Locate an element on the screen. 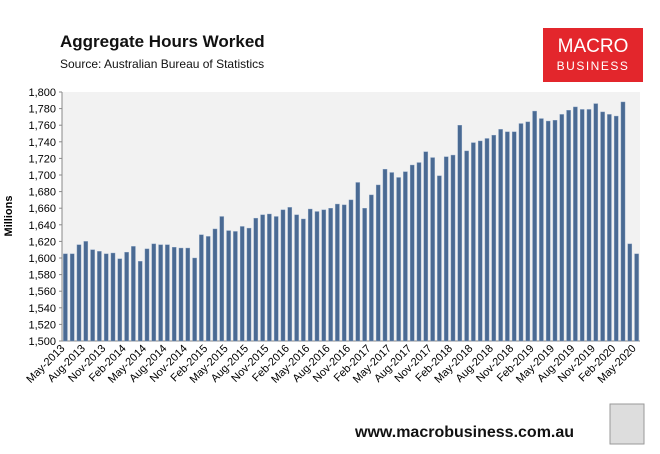 This screenshot has height=454, width=660. y-tick-label: 1,720 is located at coordinates (42, 159).